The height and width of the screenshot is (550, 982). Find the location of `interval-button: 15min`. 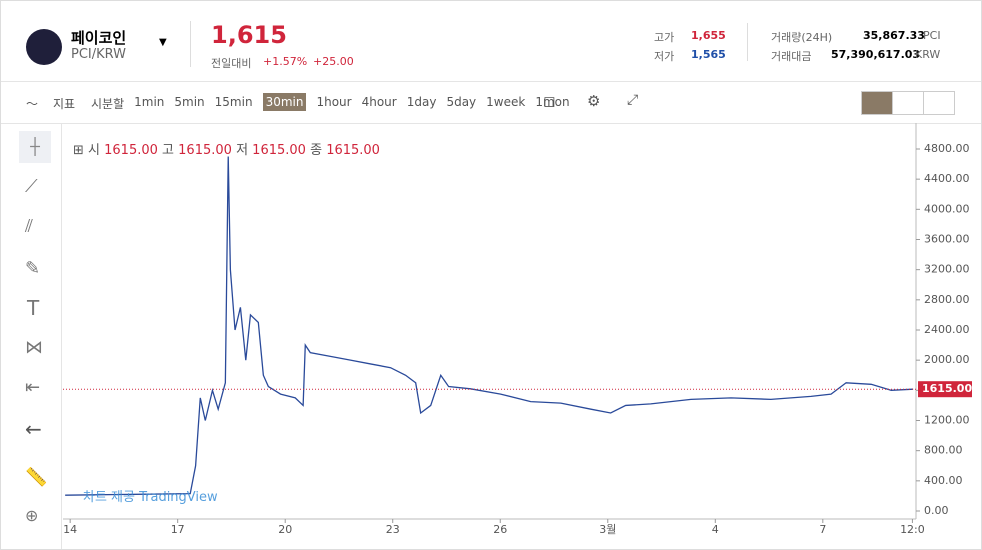

interval-button: 15min is located at coordinates (233, 102).